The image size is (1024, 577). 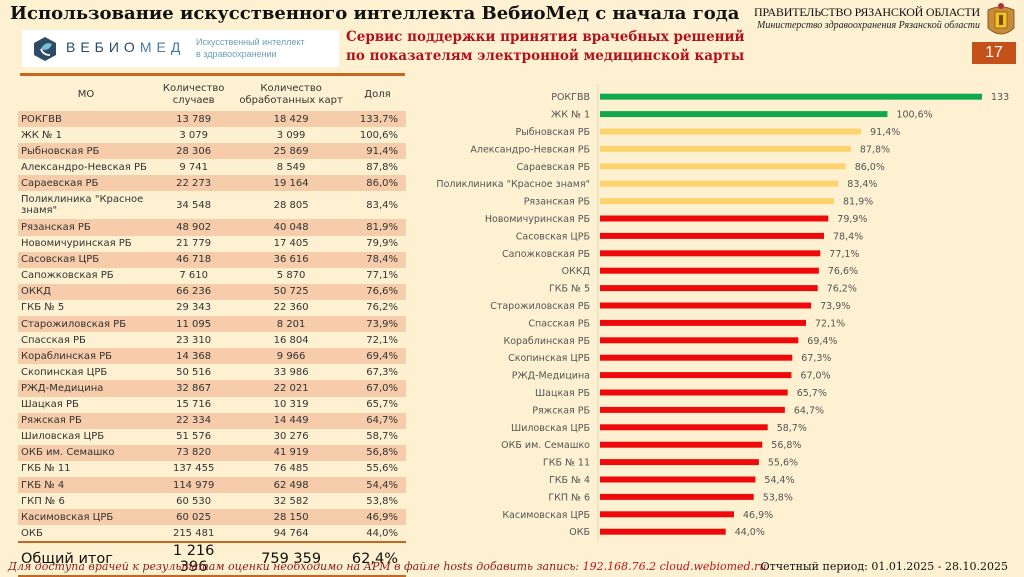 What do you see at coordinates (570, 115) in the screenshot?
I see `category-label: ЖК № 1` at bounding box center [570, 115].